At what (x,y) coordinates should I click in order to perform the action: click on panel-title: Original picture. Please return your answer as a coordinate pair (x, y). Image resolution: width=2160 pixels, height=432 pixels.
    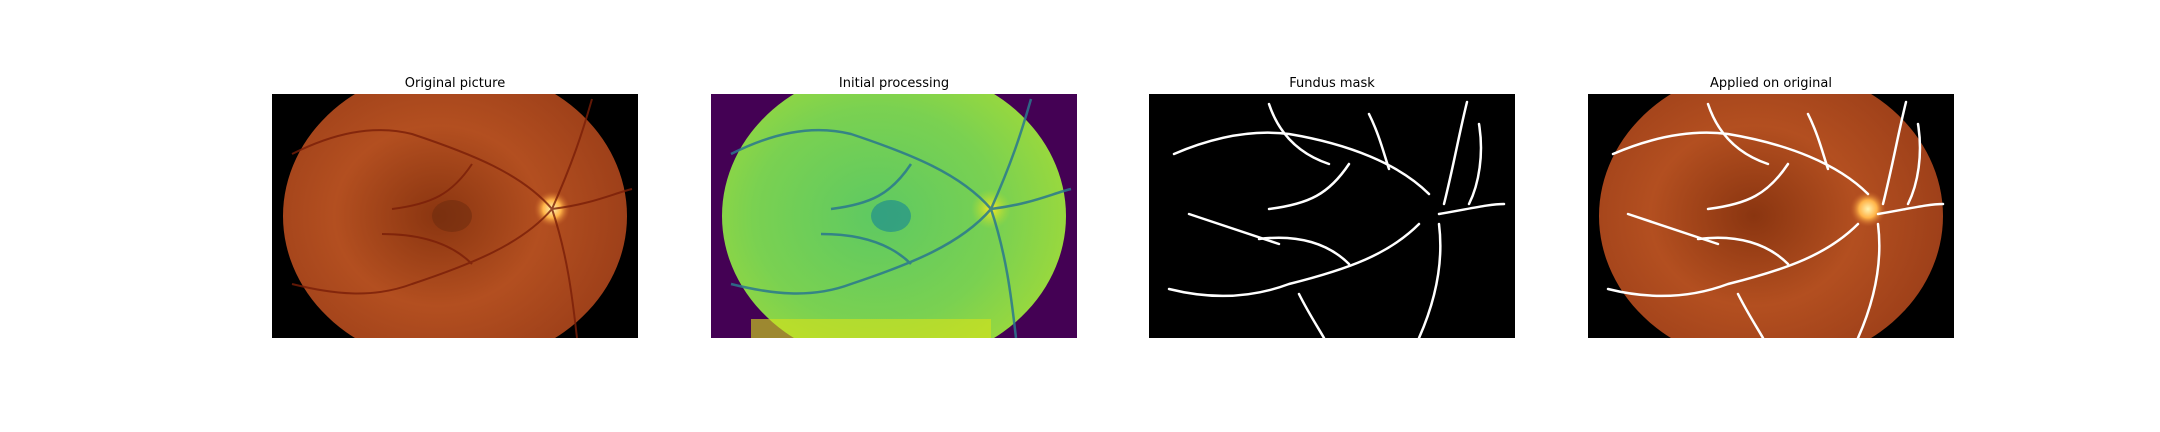
    Looking at the image, I should click on (455, 83).